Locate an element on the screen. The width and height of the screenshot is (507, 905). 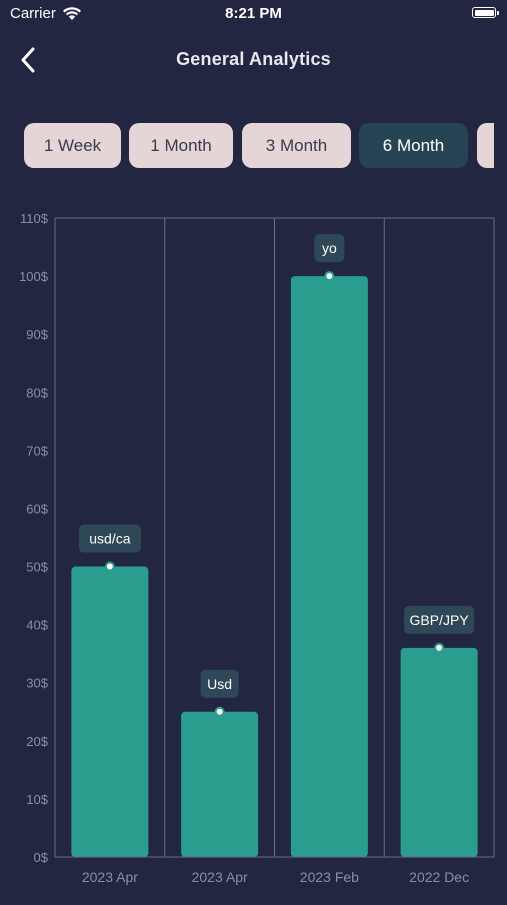
y-tick-label: 30$ is located at coordinates (37, 683).